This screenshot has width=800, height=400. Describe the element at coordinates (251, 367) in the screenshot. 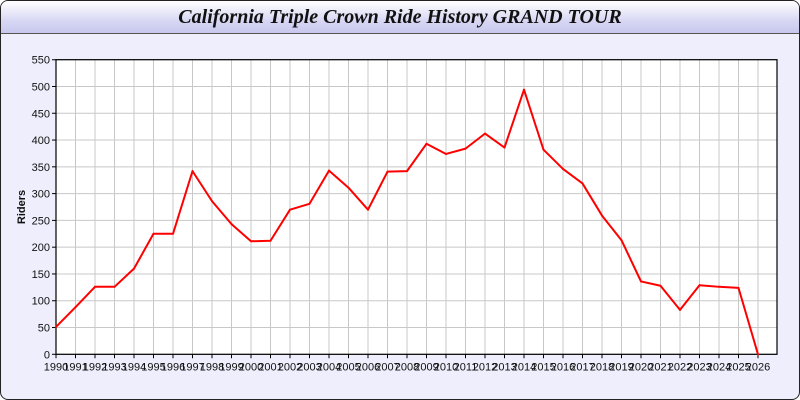

I see `x-tick-label: 2000` at that location.